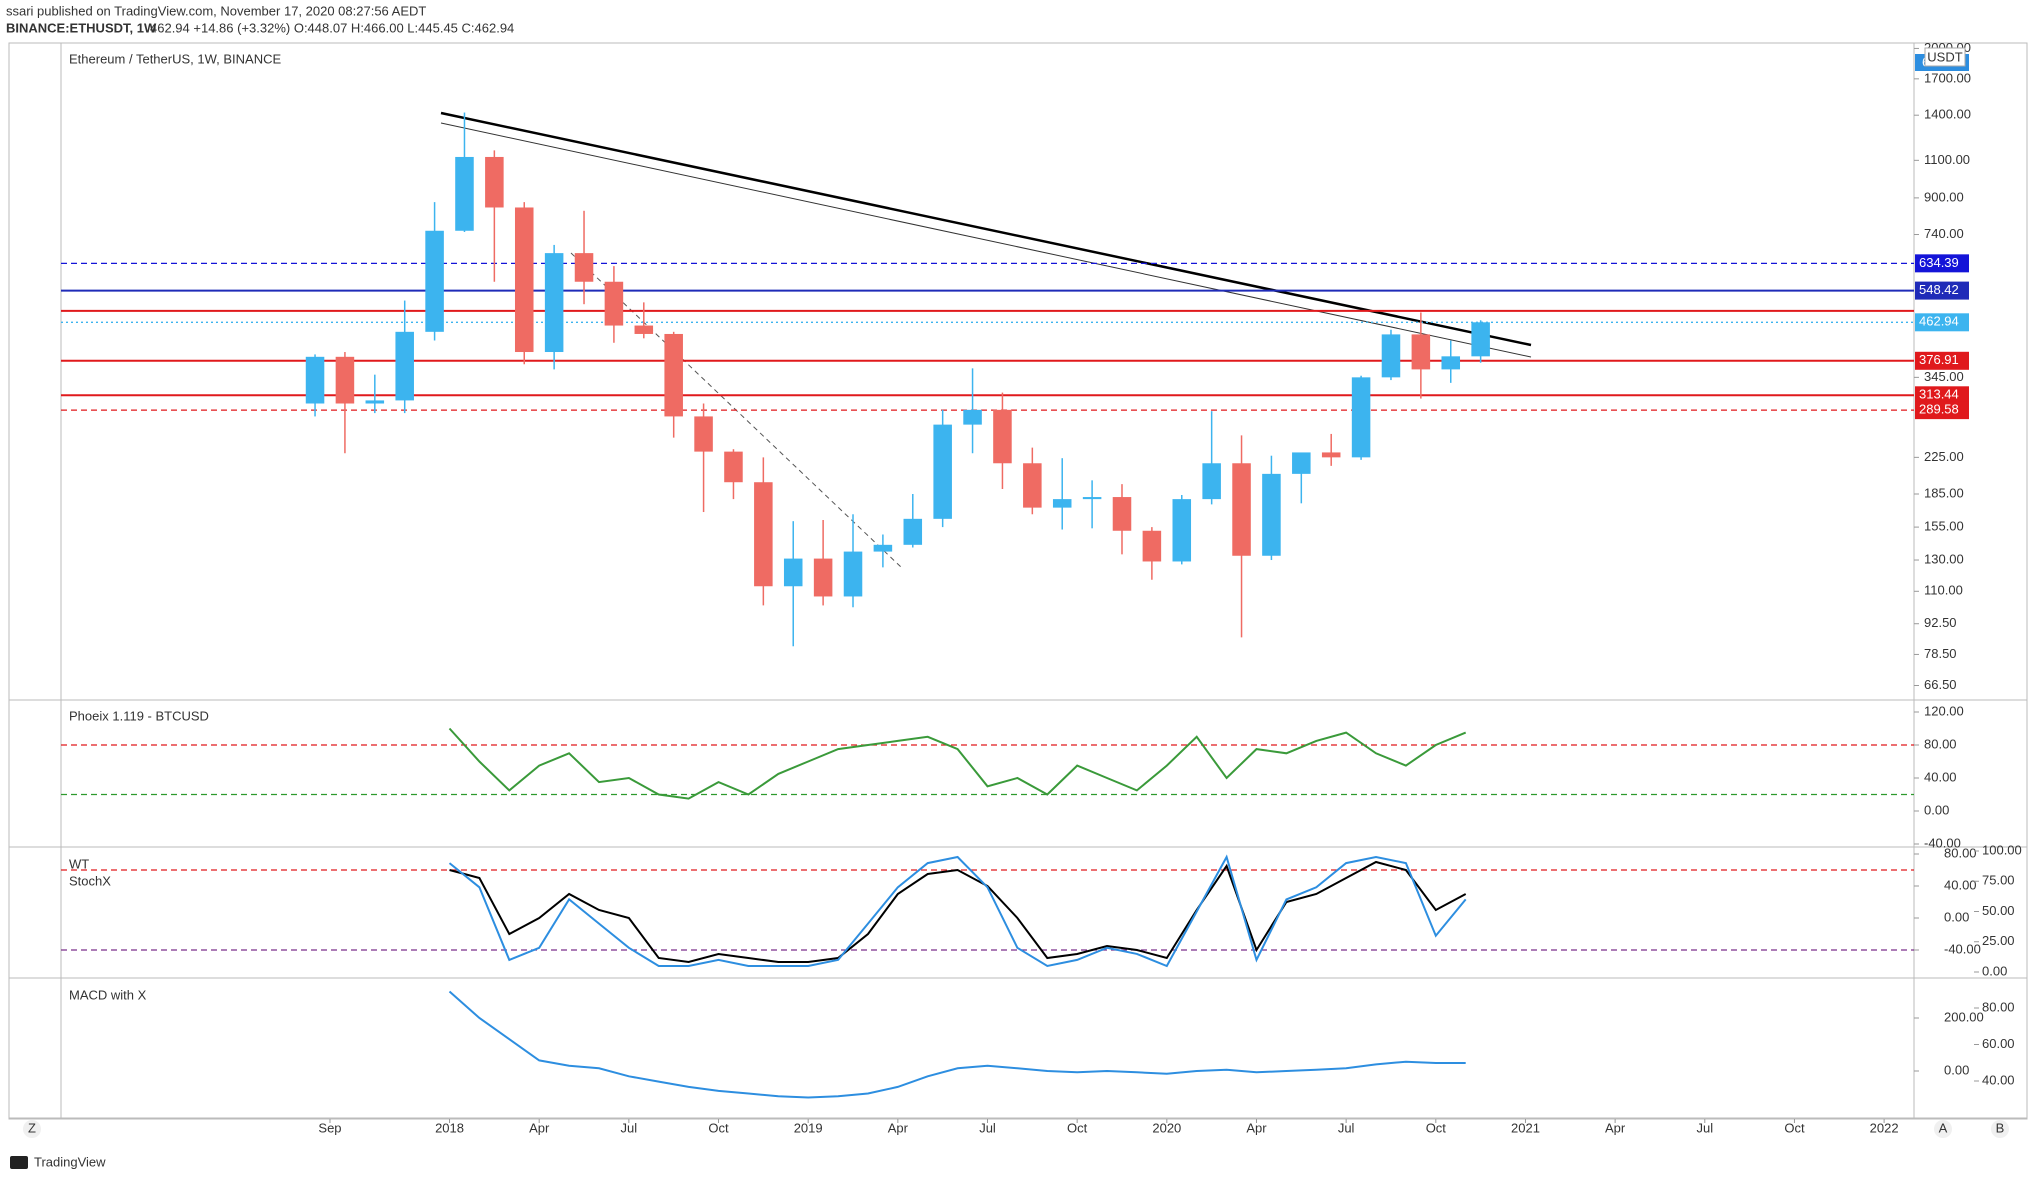 The height and width of the screenshot is (1186, 2035). Describe the element at coordinates (1944, 196) in the screenshot. I see `y-tick-label: 900.00` at that location.